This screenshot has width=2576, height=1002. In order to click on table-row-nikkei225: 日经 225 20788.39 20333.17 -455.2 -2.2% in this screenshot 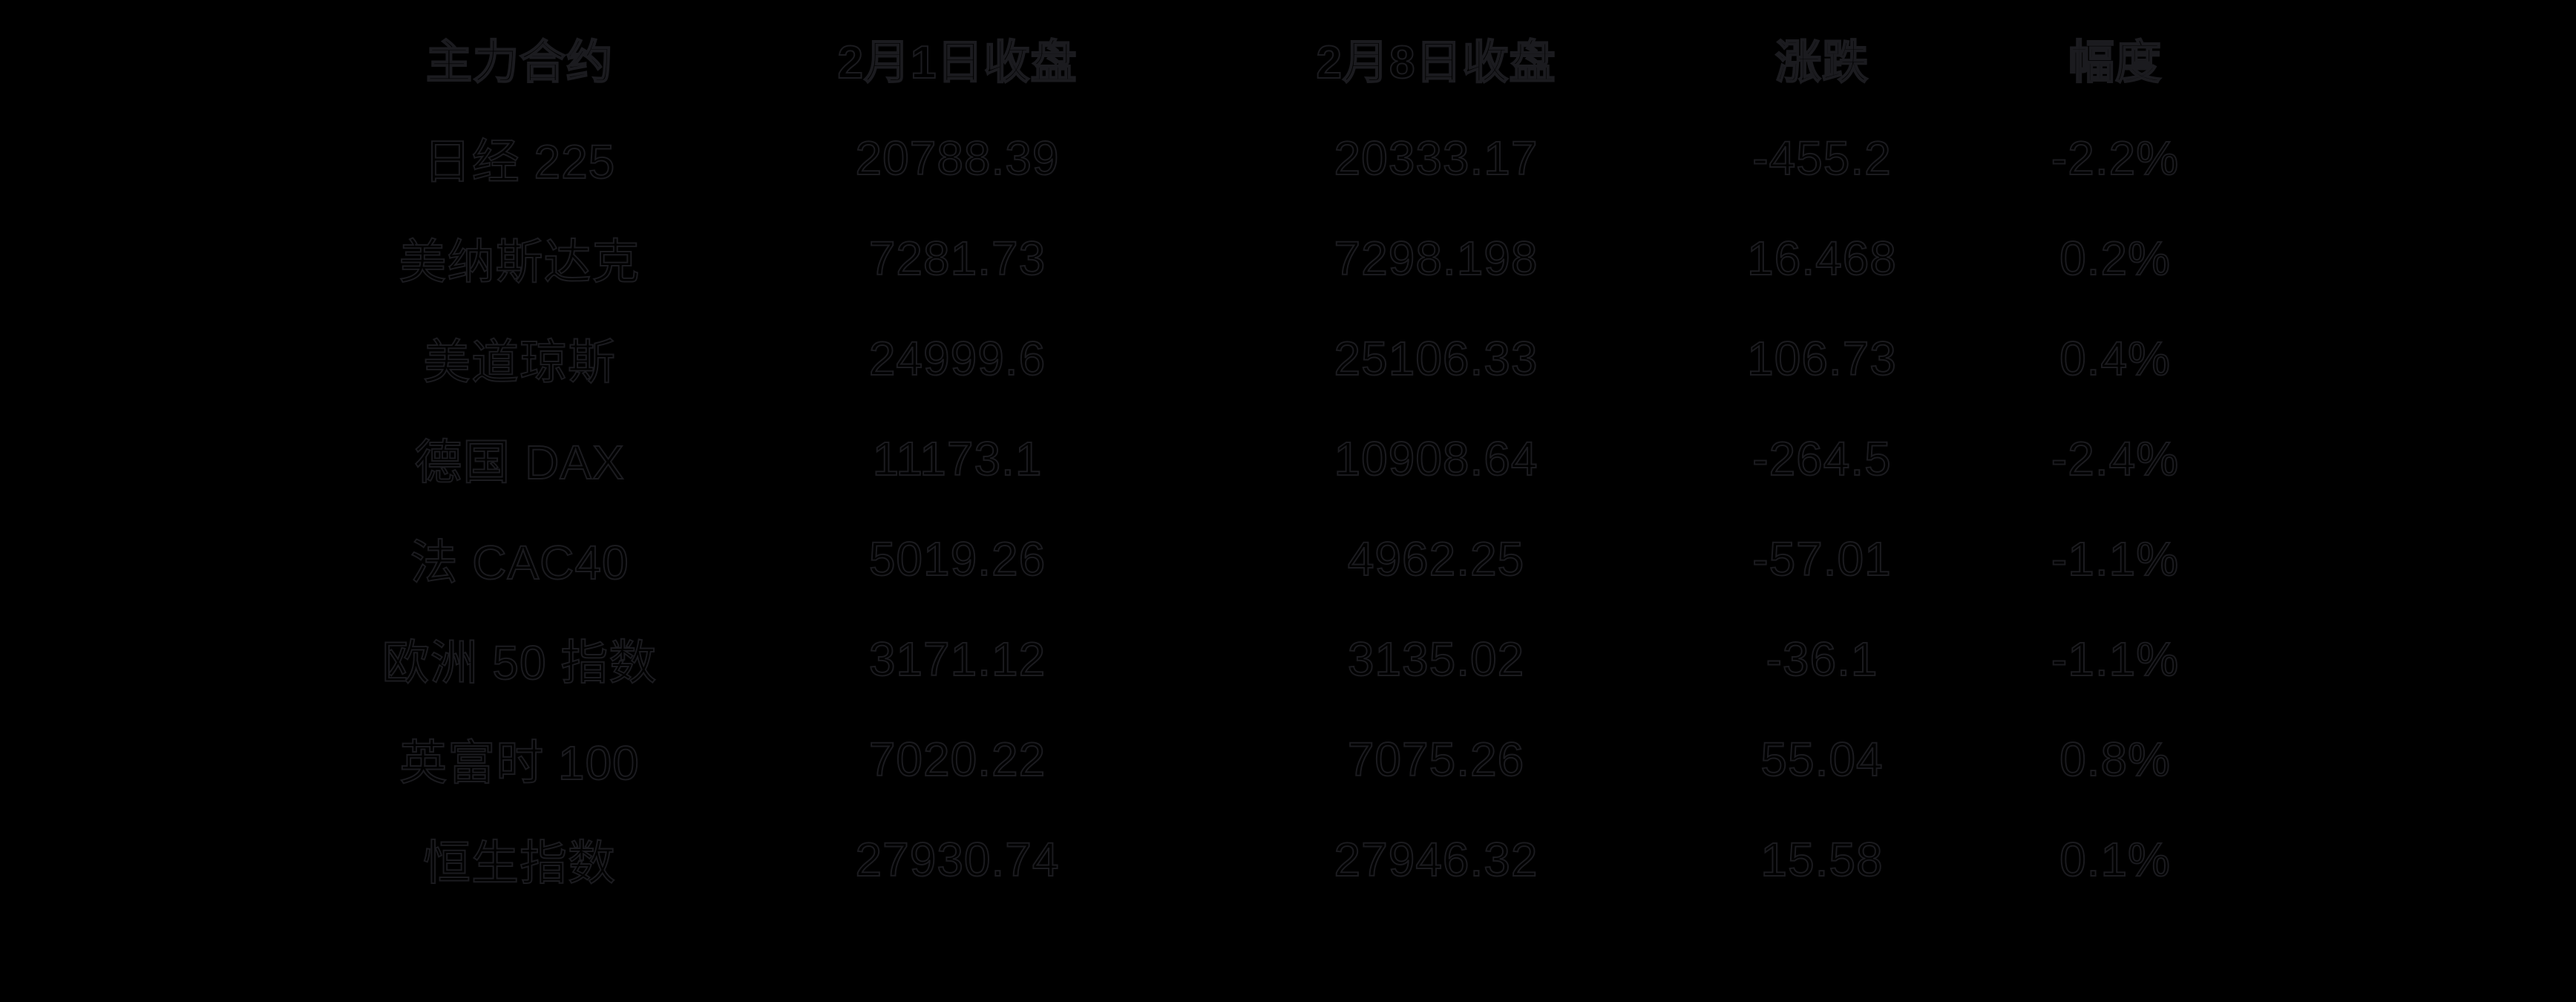, I will do `click(1291, 158)`.